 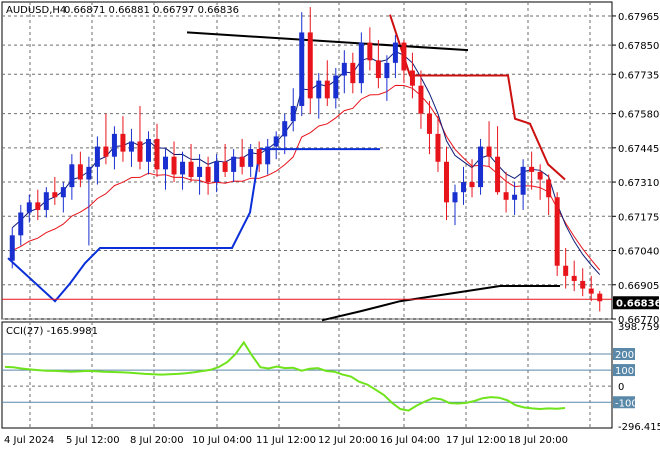 What do you see at coordinates (29, 440) in the screenshot?
I see `x-tick-label: 4 Jul 2024` at bounding box center [29, 440].